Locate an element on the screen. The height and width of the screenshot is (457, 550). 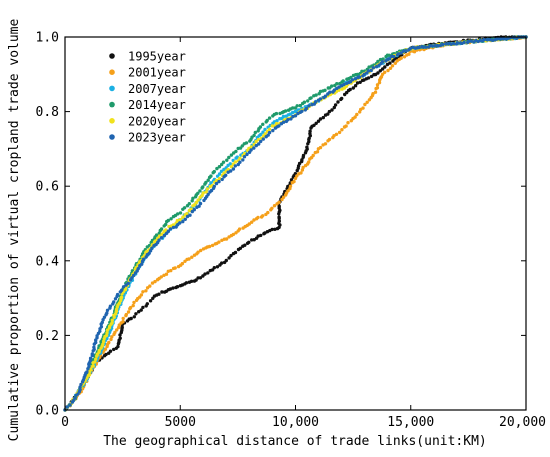
legend-item: 2007year is located at coordinates (147, 89).